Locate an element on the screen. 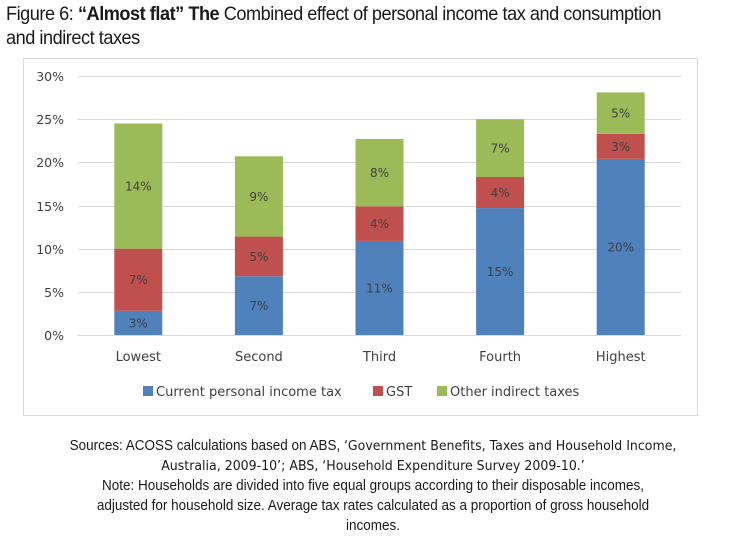  data-label: 20% is located at coordinates (620, 247).